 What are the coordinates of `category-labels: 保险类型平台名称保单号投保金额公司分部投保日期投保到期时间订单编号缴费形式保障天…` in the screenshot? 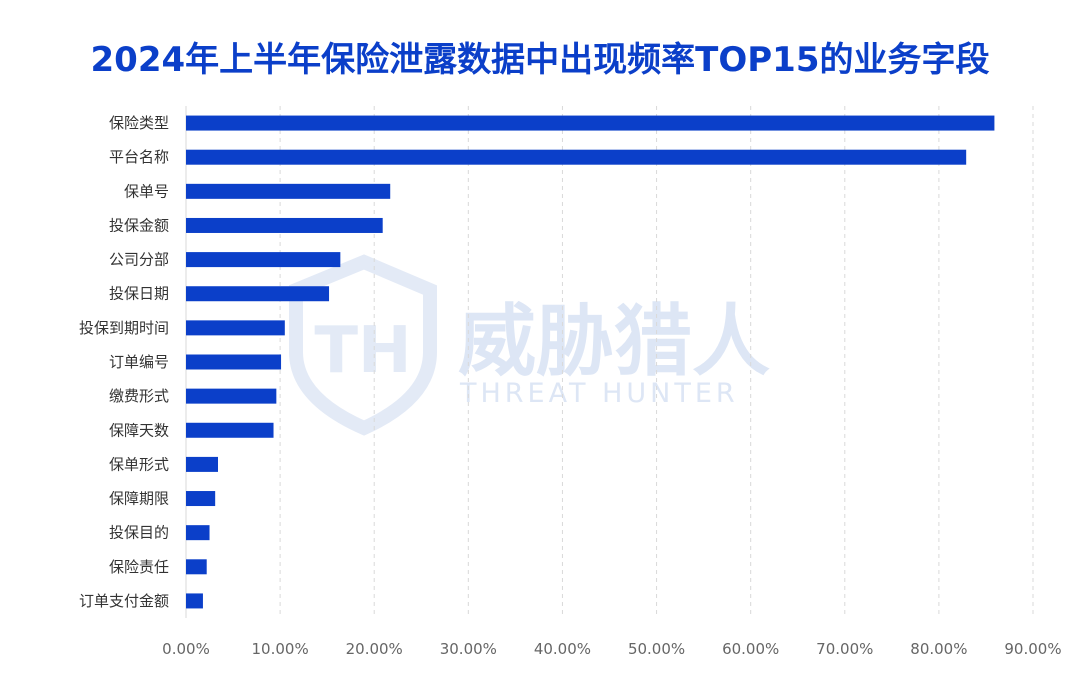 It's located at (124, 362).